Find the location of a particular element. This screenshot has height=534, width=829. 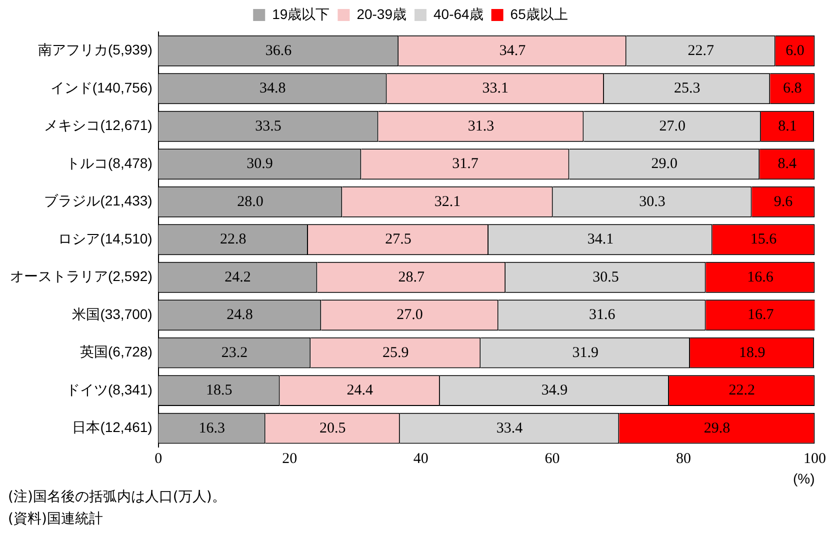

y-tick-label: トルコ(8,478) is located at coordinates (109, 162).